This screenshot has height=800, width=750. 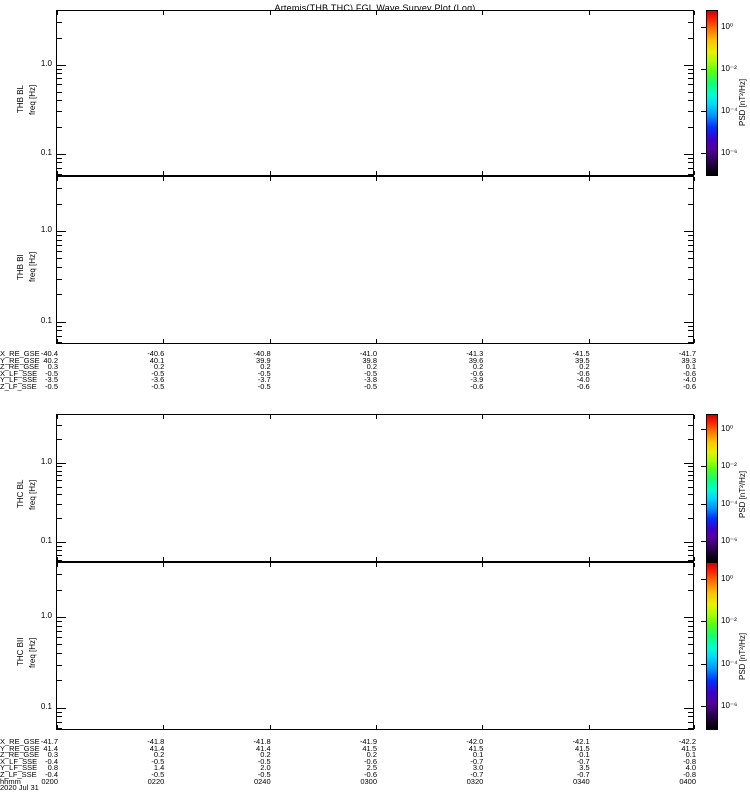 What do you see at coordinates (20, 367) in the screenshot?
I see `annotation-row-label: Z_RE_GSE` at bounding box center [20, 367].